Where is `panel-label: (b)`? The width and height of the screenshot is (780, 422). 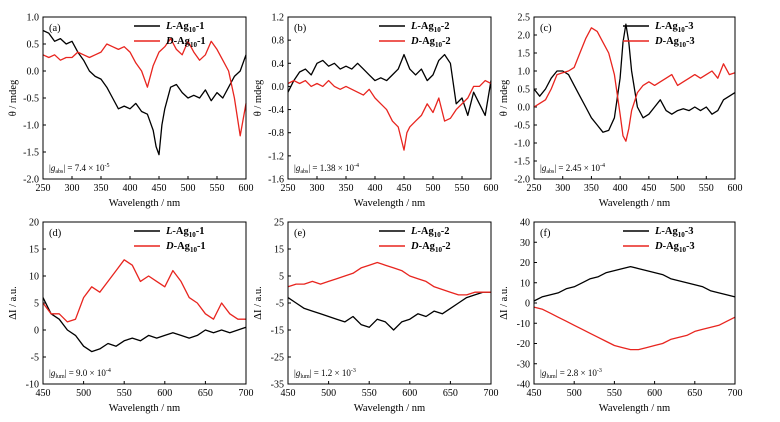 panel-label: (b) is located at coordinates (300, 28).